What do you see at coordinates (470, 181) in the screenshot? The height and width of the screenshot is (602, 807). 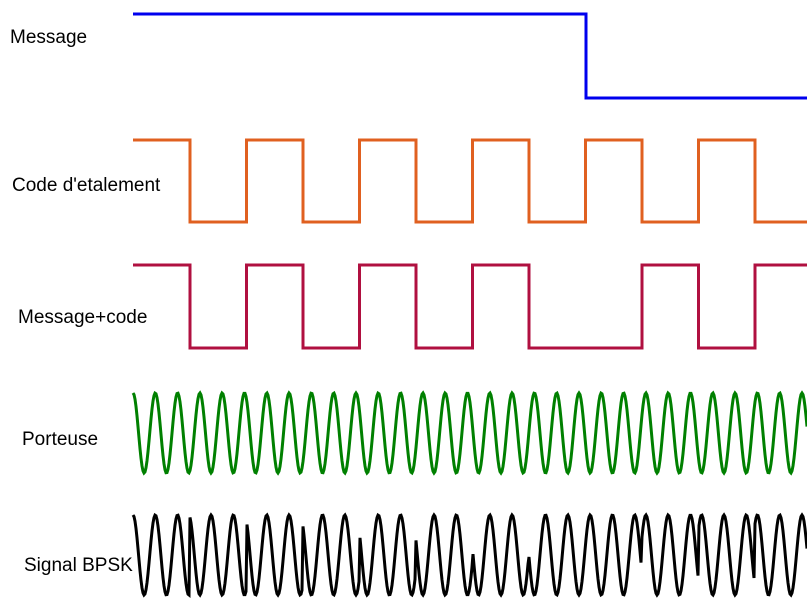 I see `code-waveform` at bounding box center [470, 181].